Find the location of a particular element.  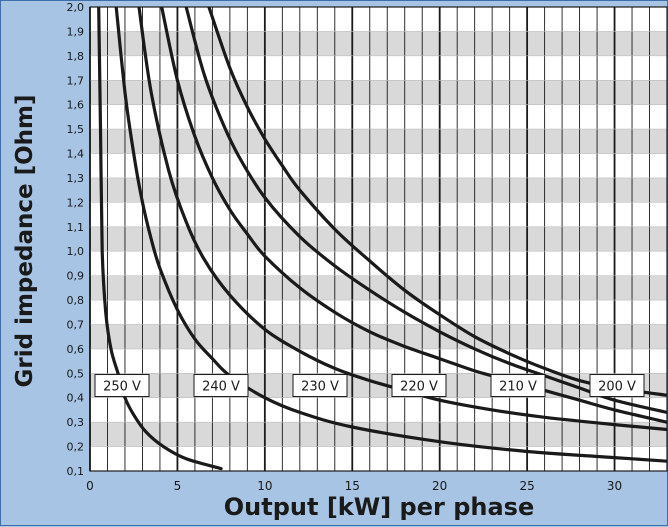

x-tick-label: 10 is located at coordinates (264, 486).